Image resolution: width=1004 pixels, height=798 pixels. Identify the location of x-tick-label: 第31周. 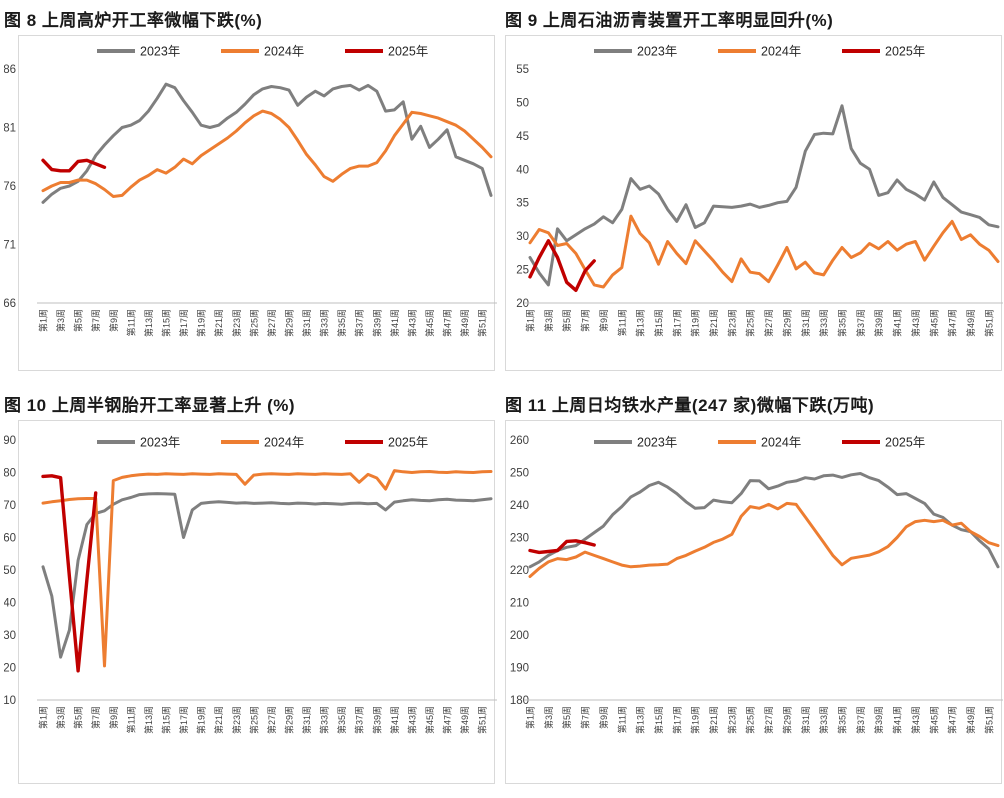
(805, 323).